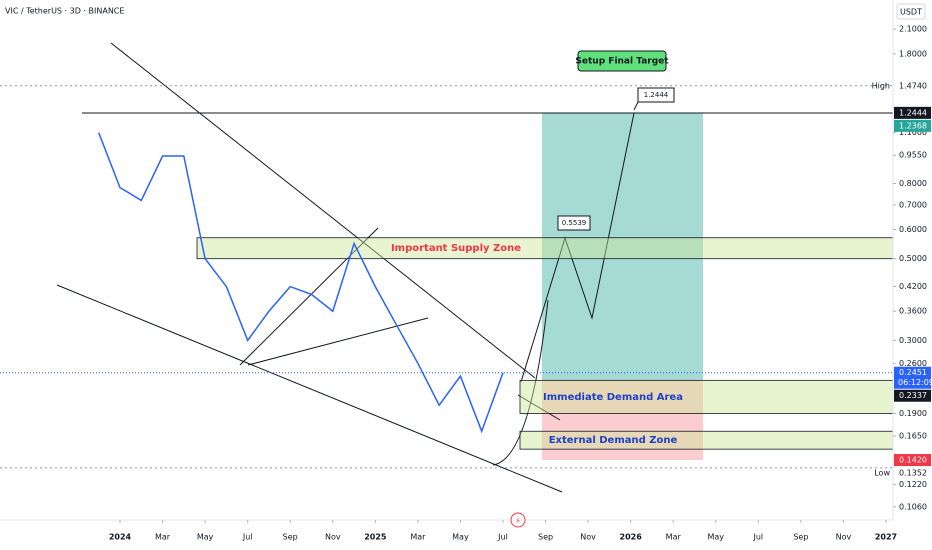  Describe the element at coordinates (913, 340) in the screenshot. I see `y-tick-label: 0.3000` at that location.